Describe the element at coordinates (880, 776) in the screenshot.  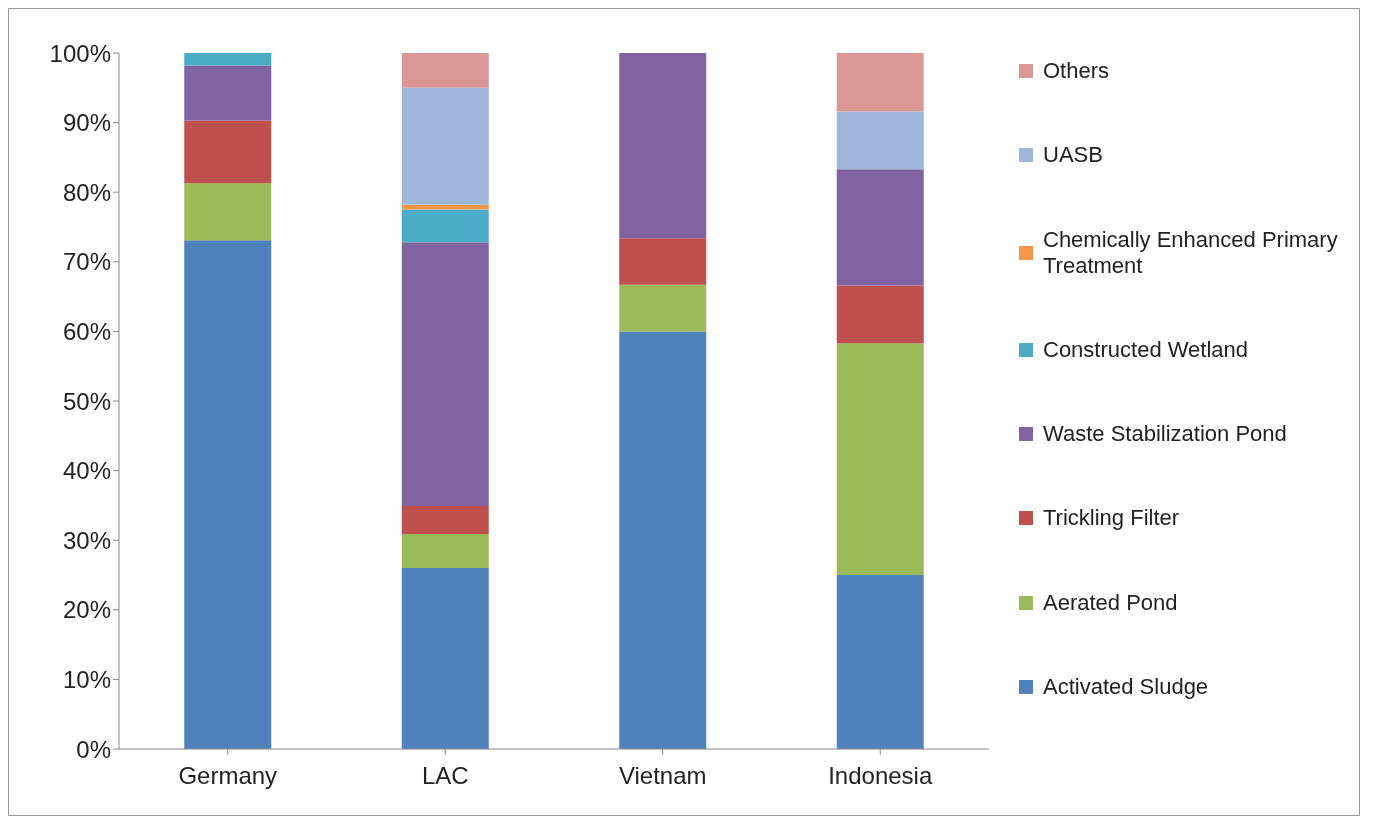
I see `x-tick-label: Indonesia` at that location.